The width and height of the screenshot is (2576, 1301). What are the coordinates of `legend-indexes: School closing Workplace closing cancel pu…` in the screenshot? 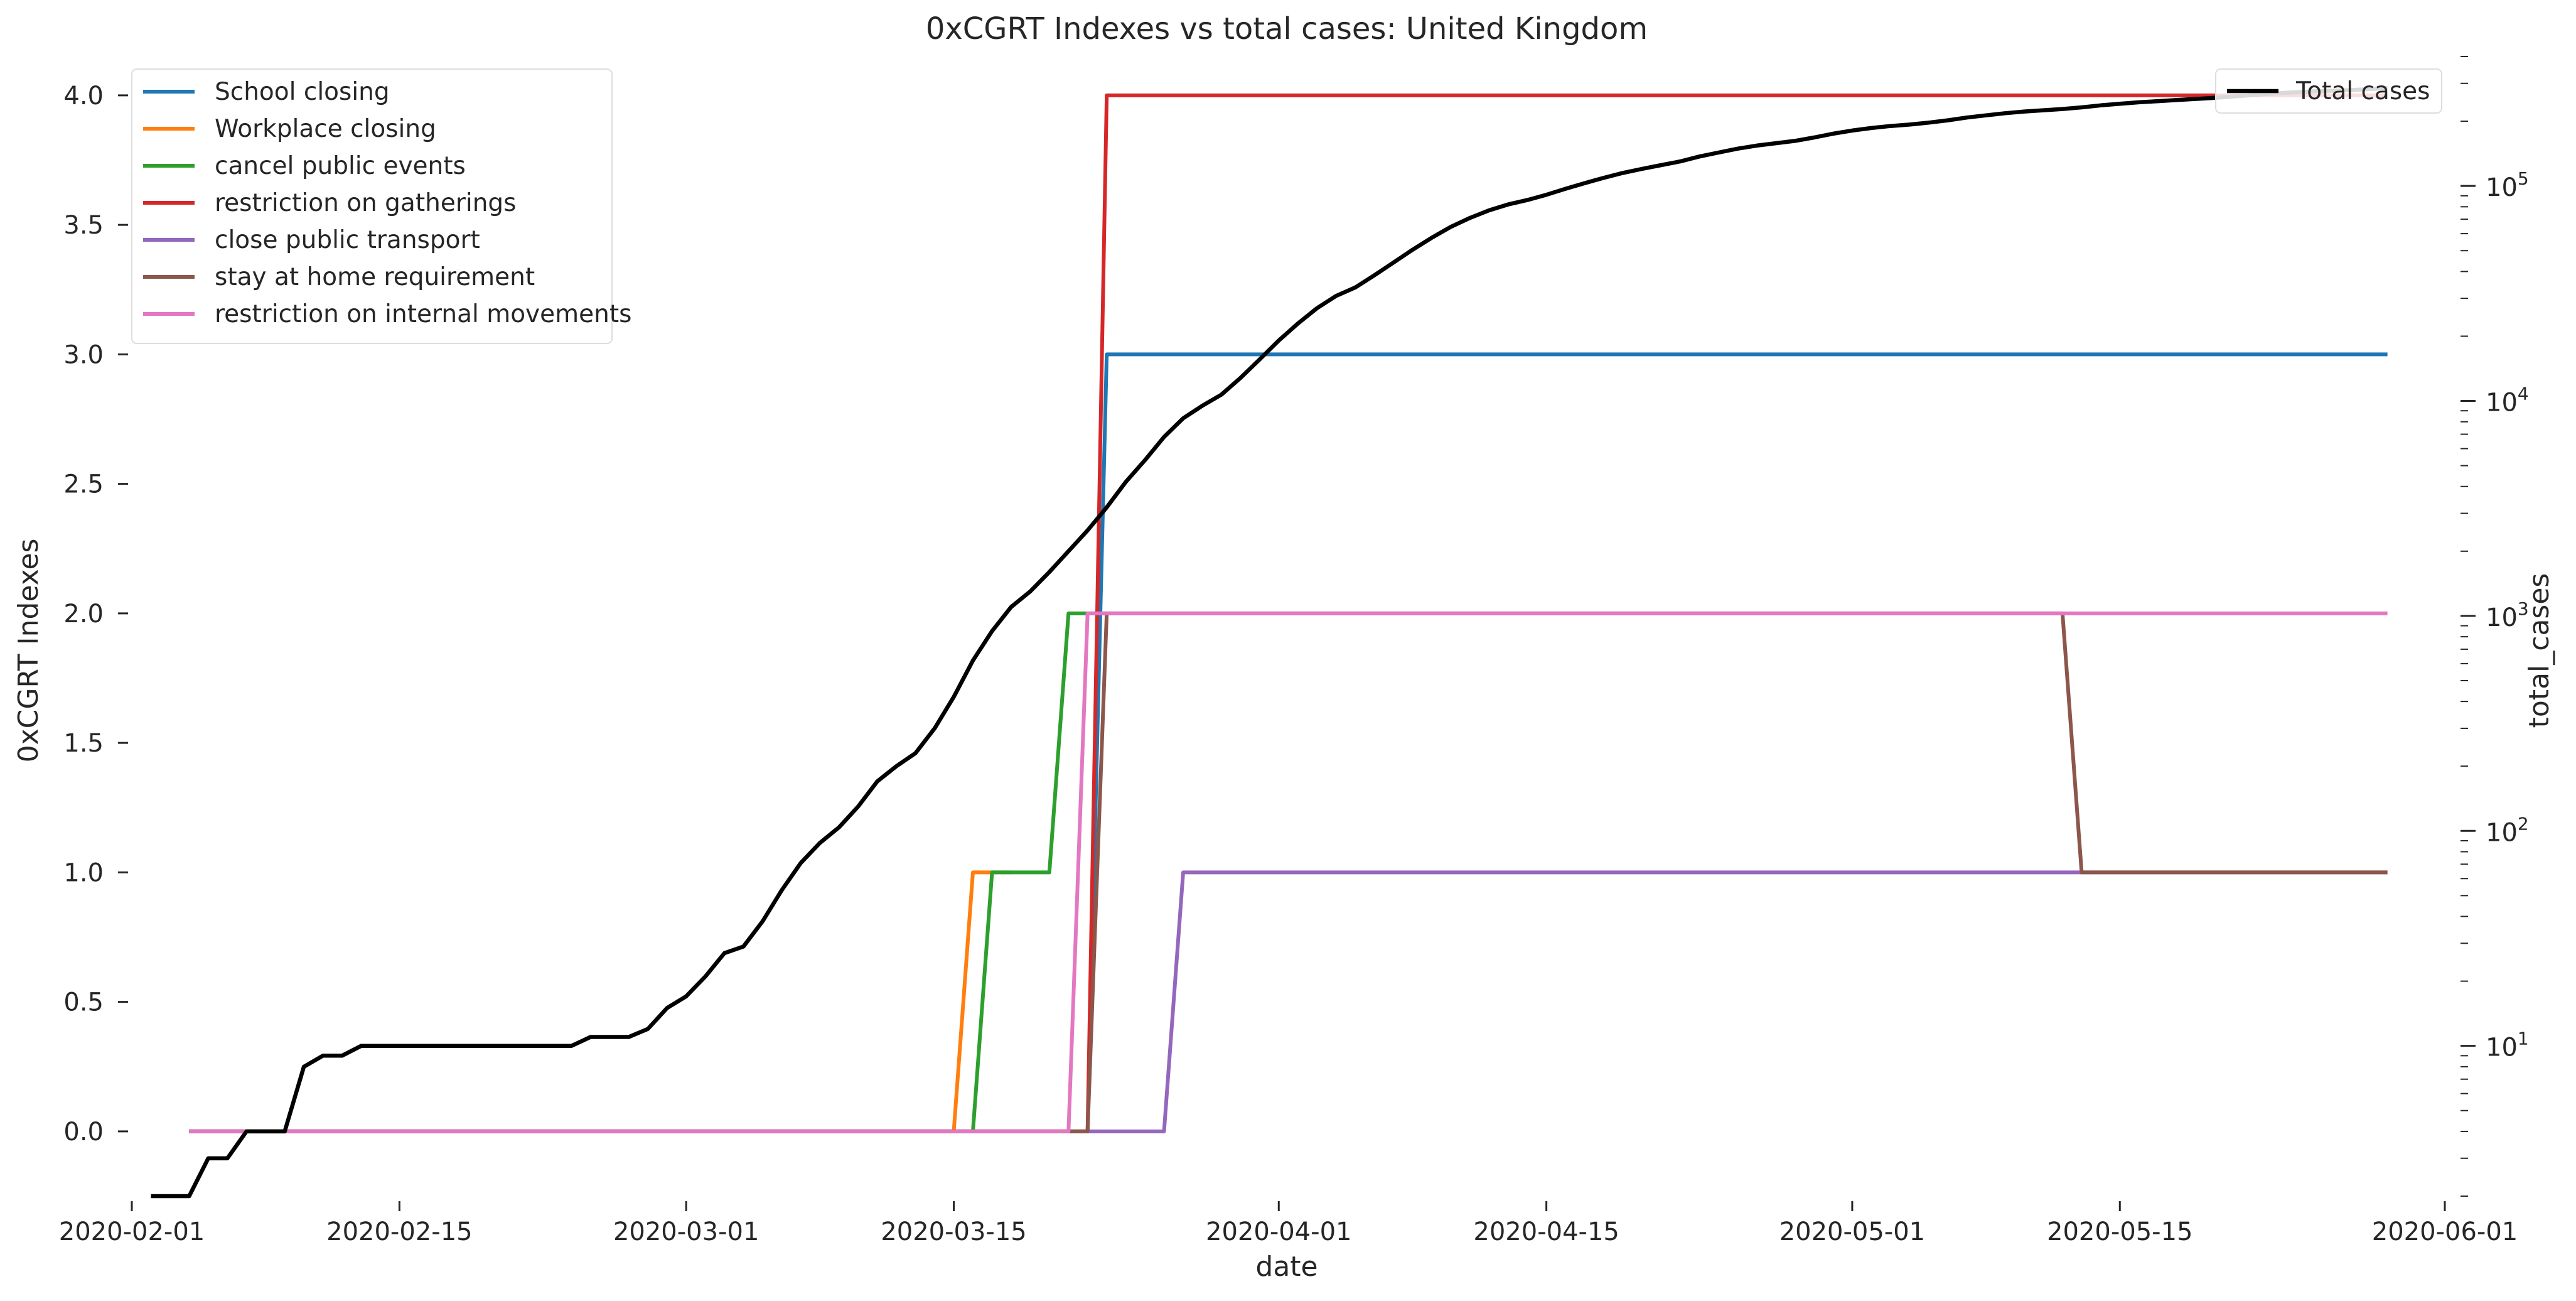 It's located at (381, 206).